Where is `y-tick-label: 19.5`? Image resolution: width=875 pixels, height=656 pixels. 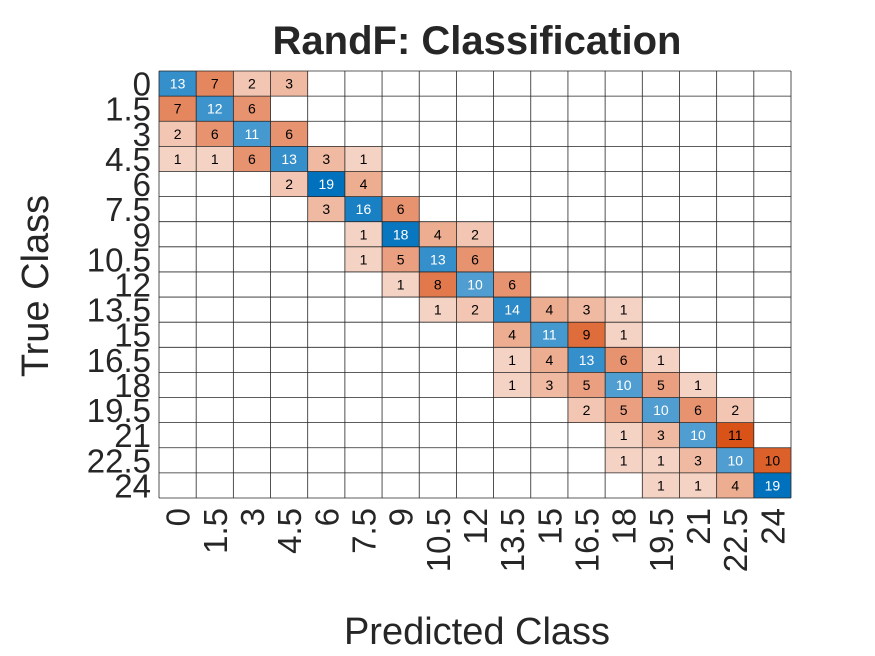 y-tick-label: 19.5 is located at coordinates (119, 410).